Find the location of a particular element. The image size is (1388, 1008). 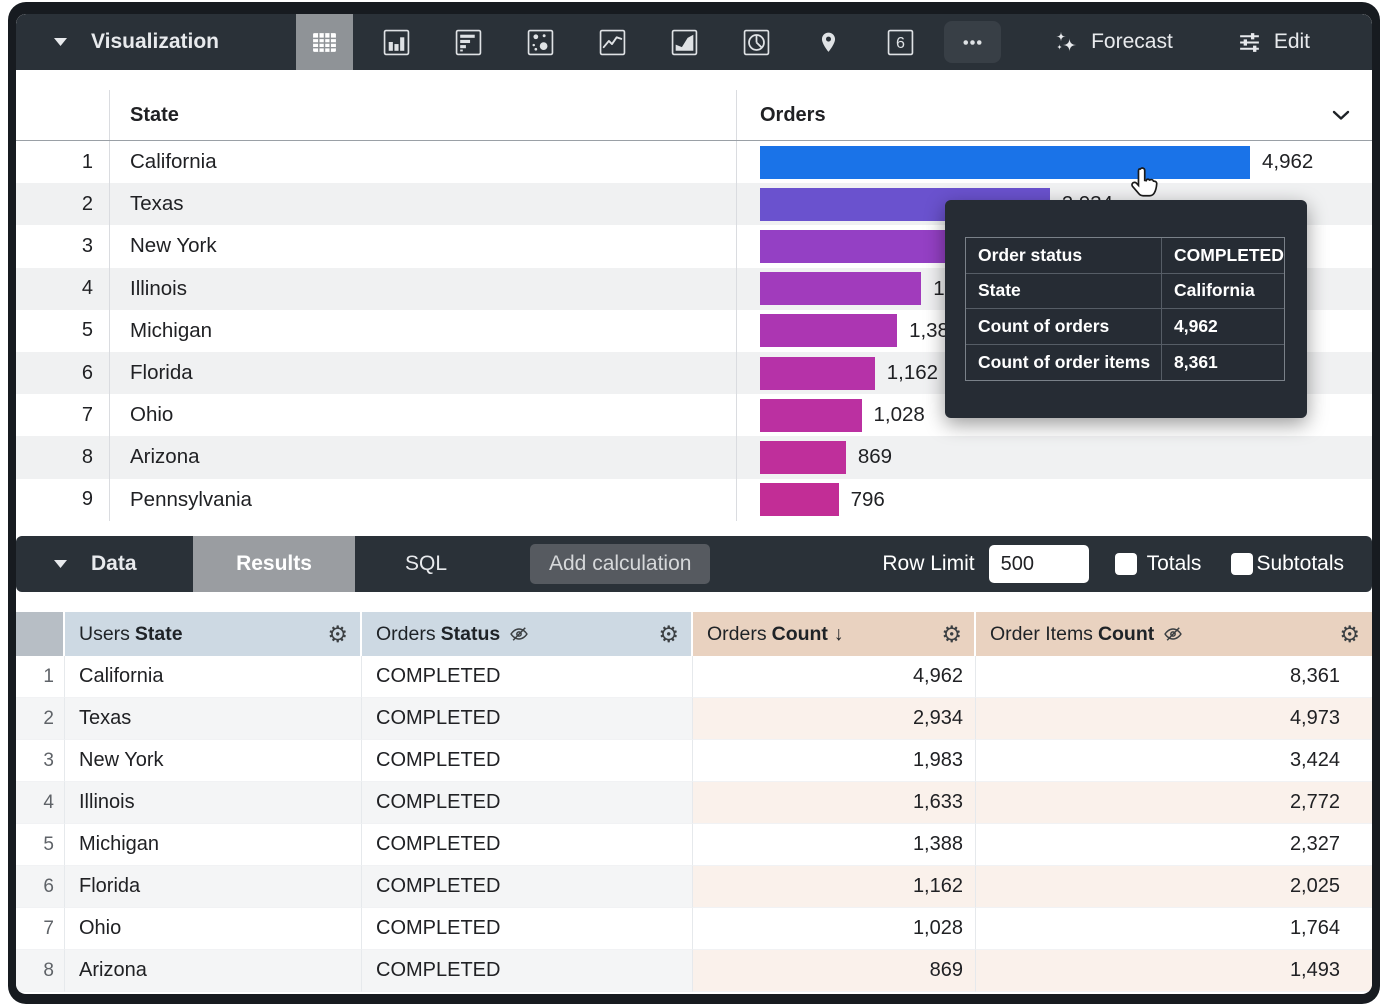

orders-header-label: Orders is located at coordinates (793, 114).